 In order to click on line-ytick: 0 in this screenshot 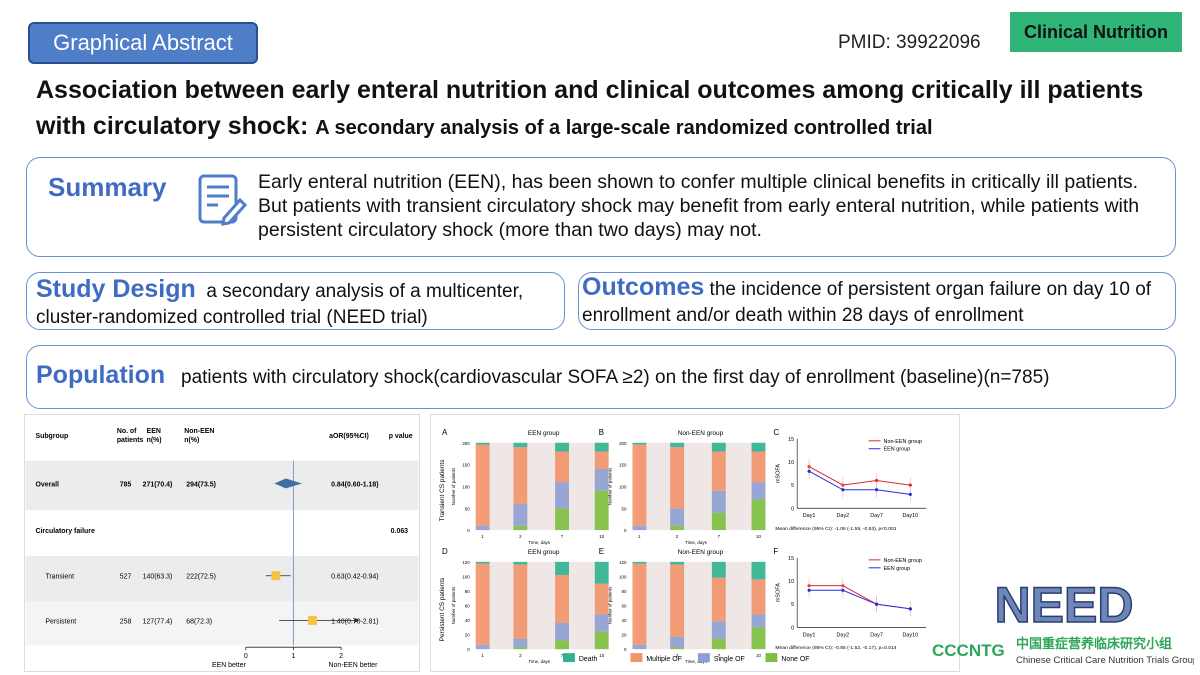, I will do `click(792, 509)`.